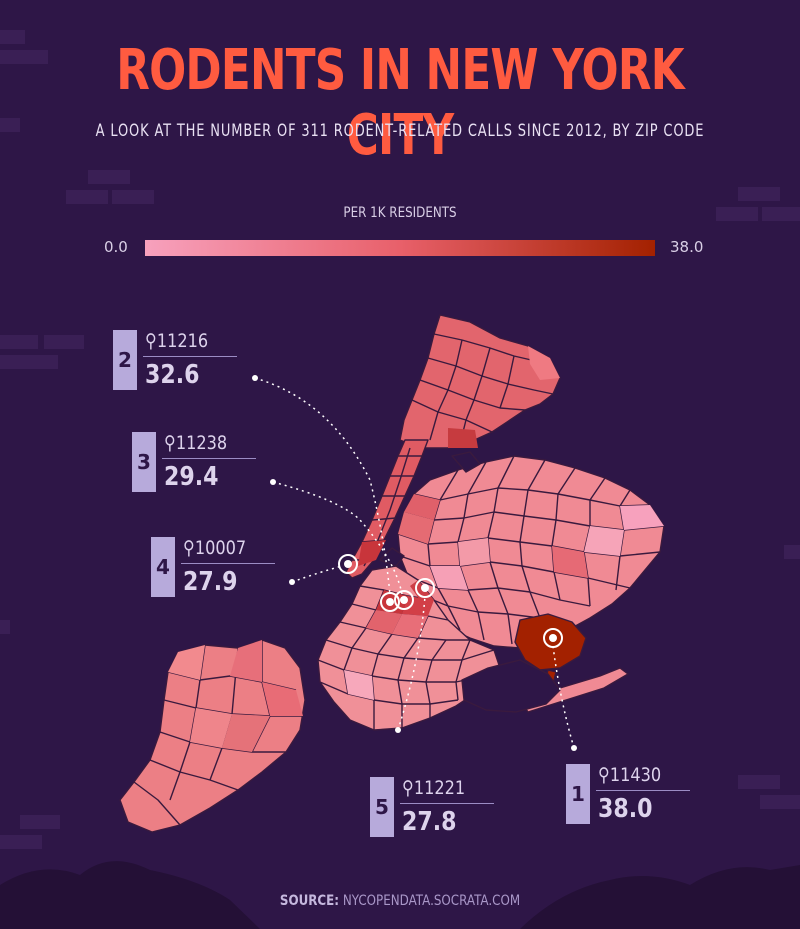 The width and height of the screenshot is (800, 929). I want to click on callout-value: 29.4, so click(191, 477).